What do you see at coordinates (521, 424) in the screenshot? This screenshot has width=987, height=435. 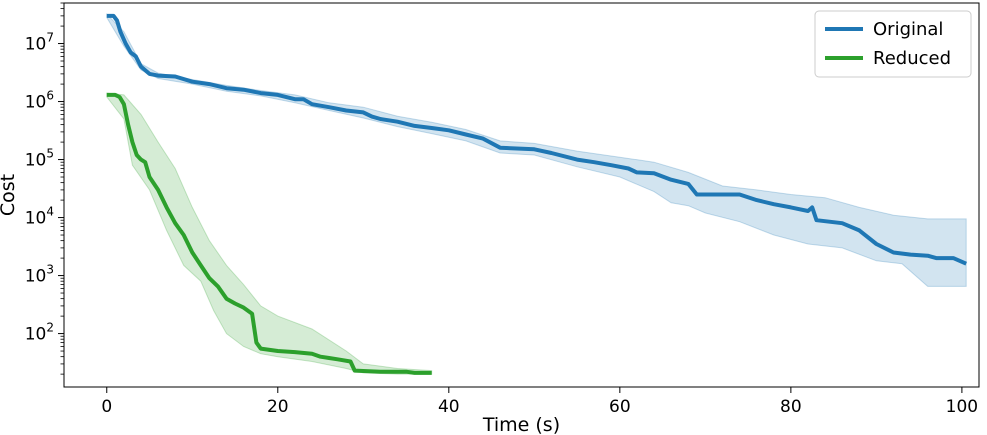 I see `x-axis-label: Time (s)` at bounding box center [521, 424].